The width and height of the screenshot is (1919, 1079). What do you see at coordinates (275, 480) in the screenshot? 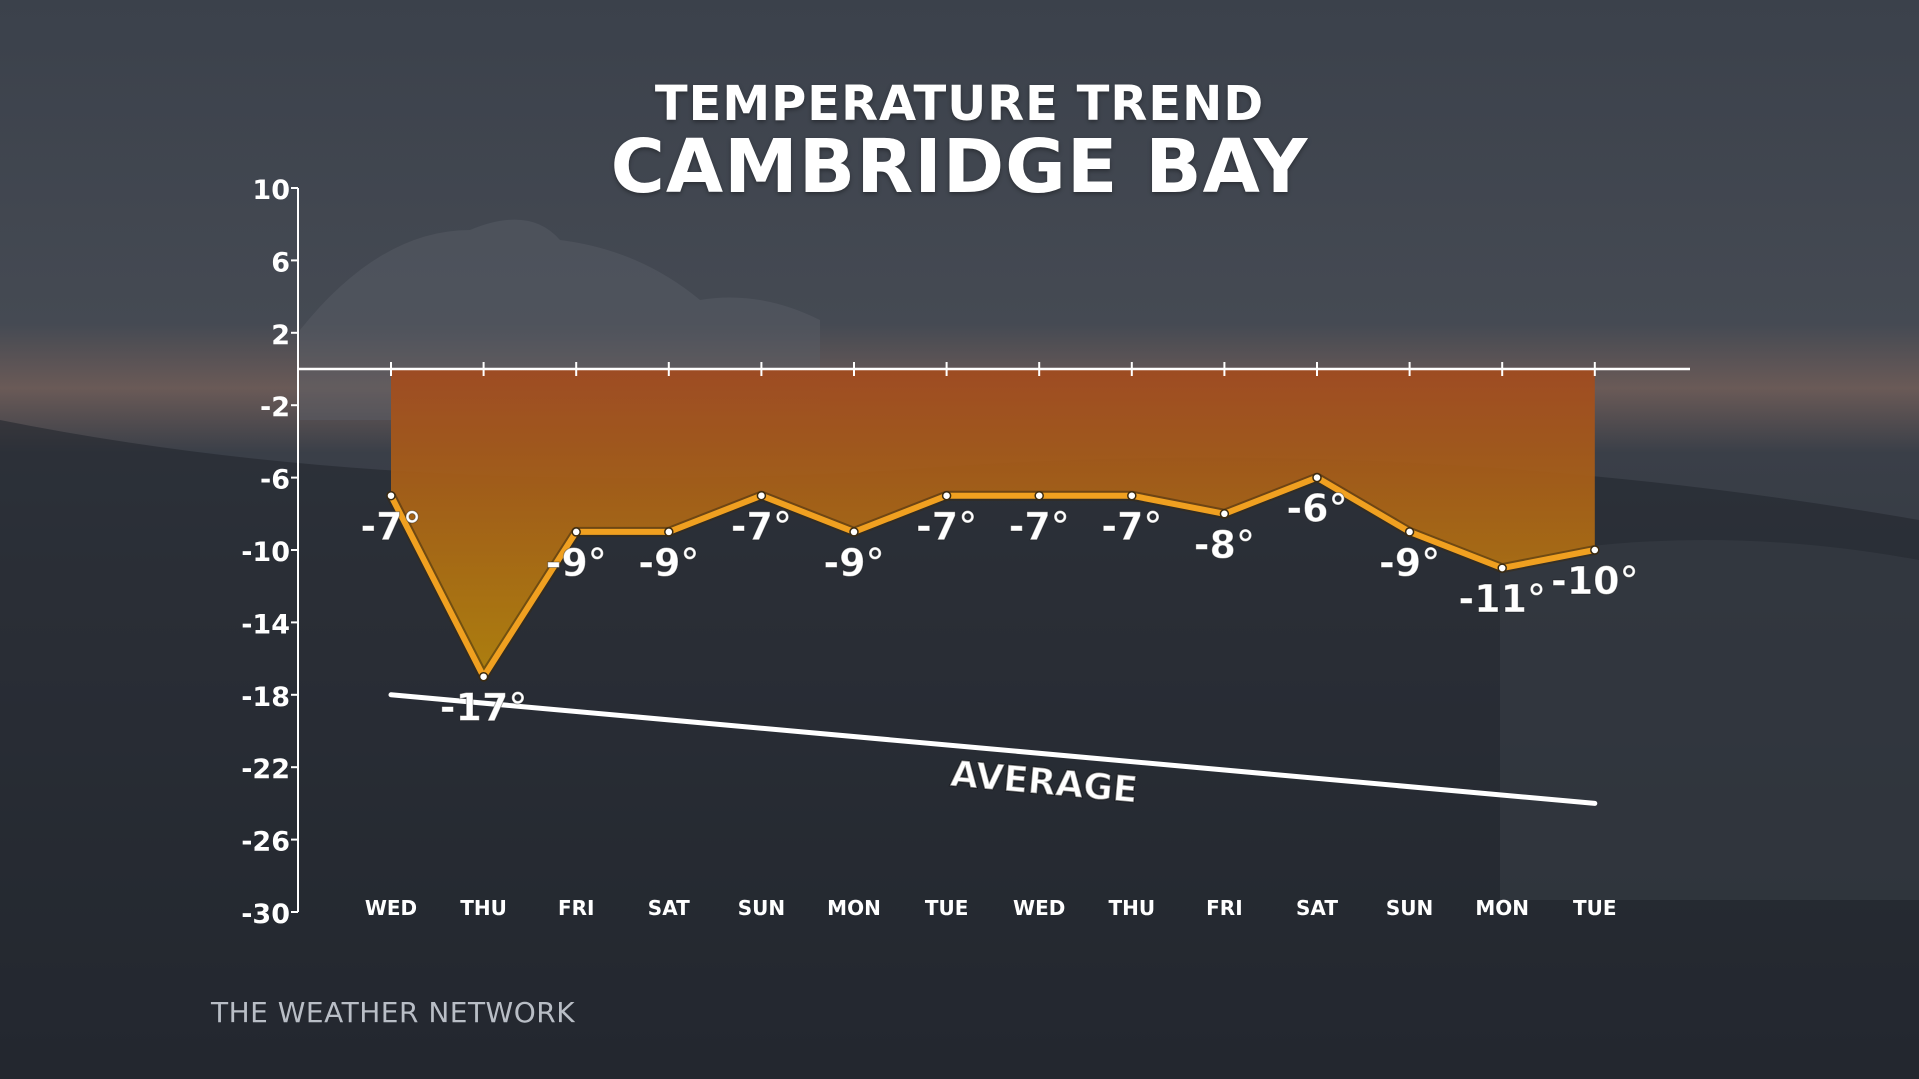
I see `y-tick-label: -6` at bounding box center [275, 480].